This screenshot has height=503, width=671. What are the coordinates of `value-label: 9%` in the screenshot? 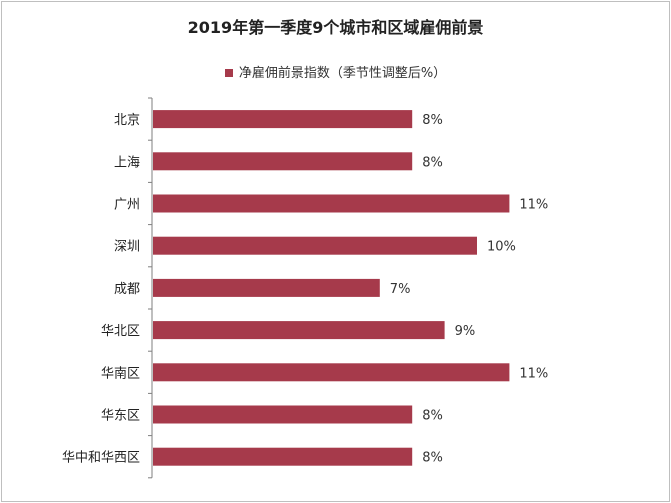 It's located at (465, 331).